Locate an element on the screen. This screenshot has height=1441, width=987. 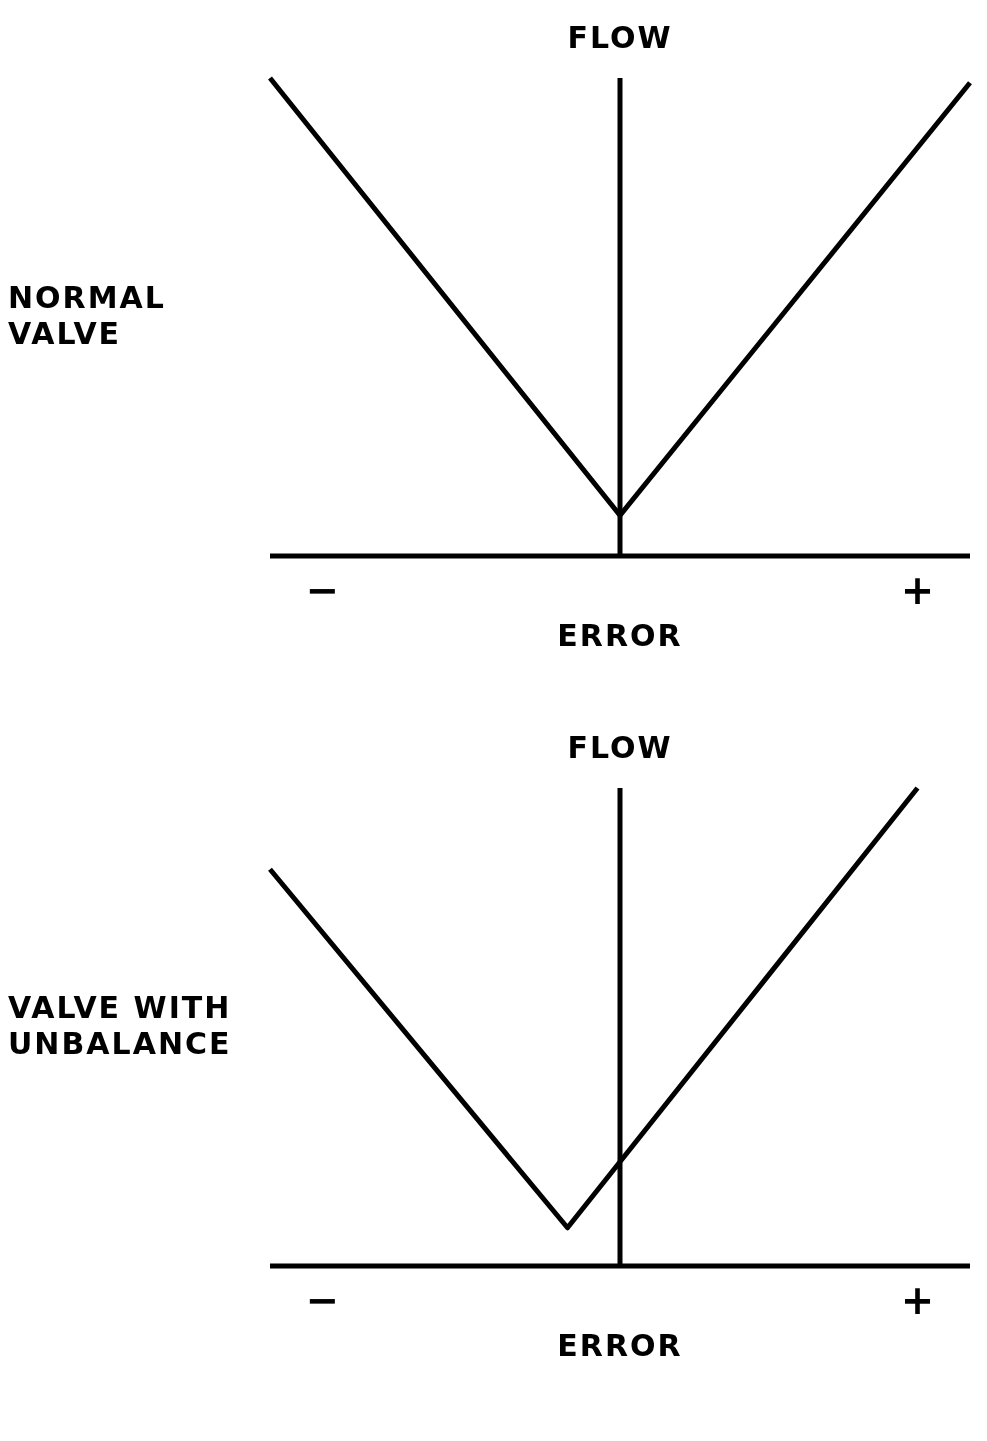
text: VALVE WITH UNBALANCE is located at coordinates (120, 1025).